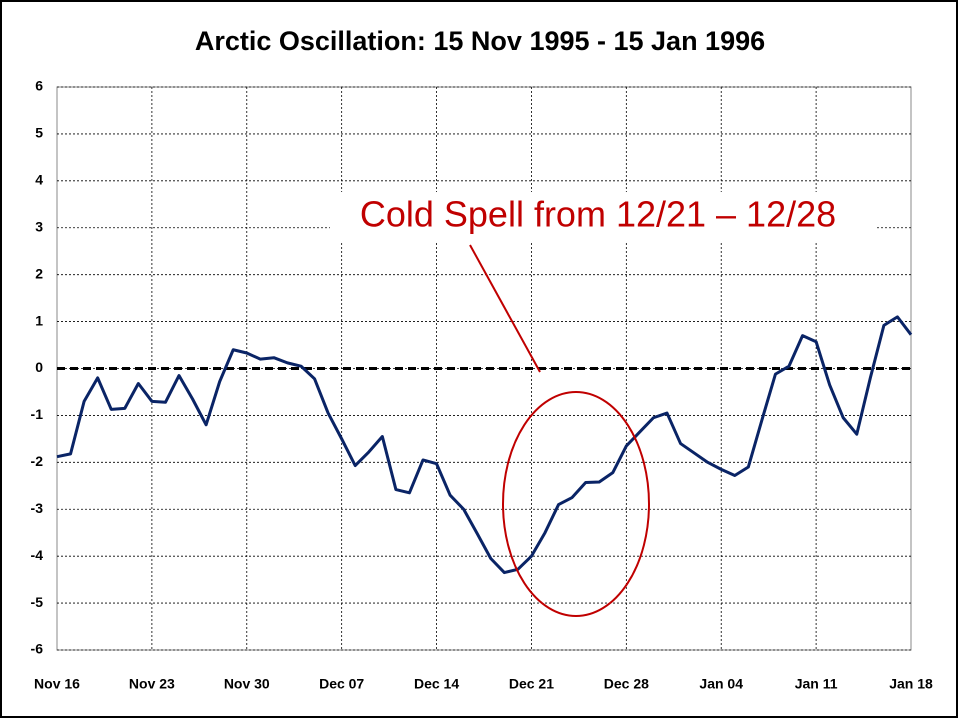  Describe the element at coordinates (341, 684) in the screenshot. I see `x-tick-label: Dec 07` at that location.